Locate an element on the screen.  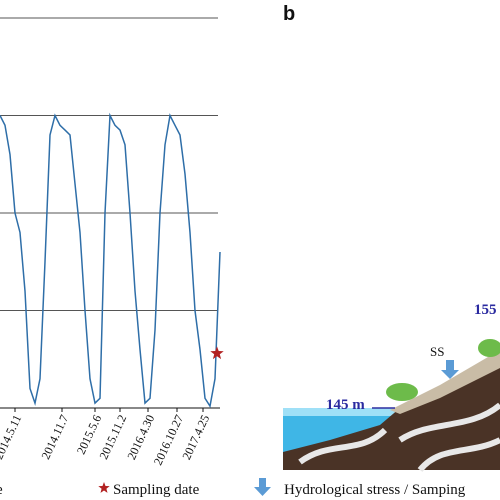
x-tick-label: 2014.5.11 is located at coordinates (12, 437).